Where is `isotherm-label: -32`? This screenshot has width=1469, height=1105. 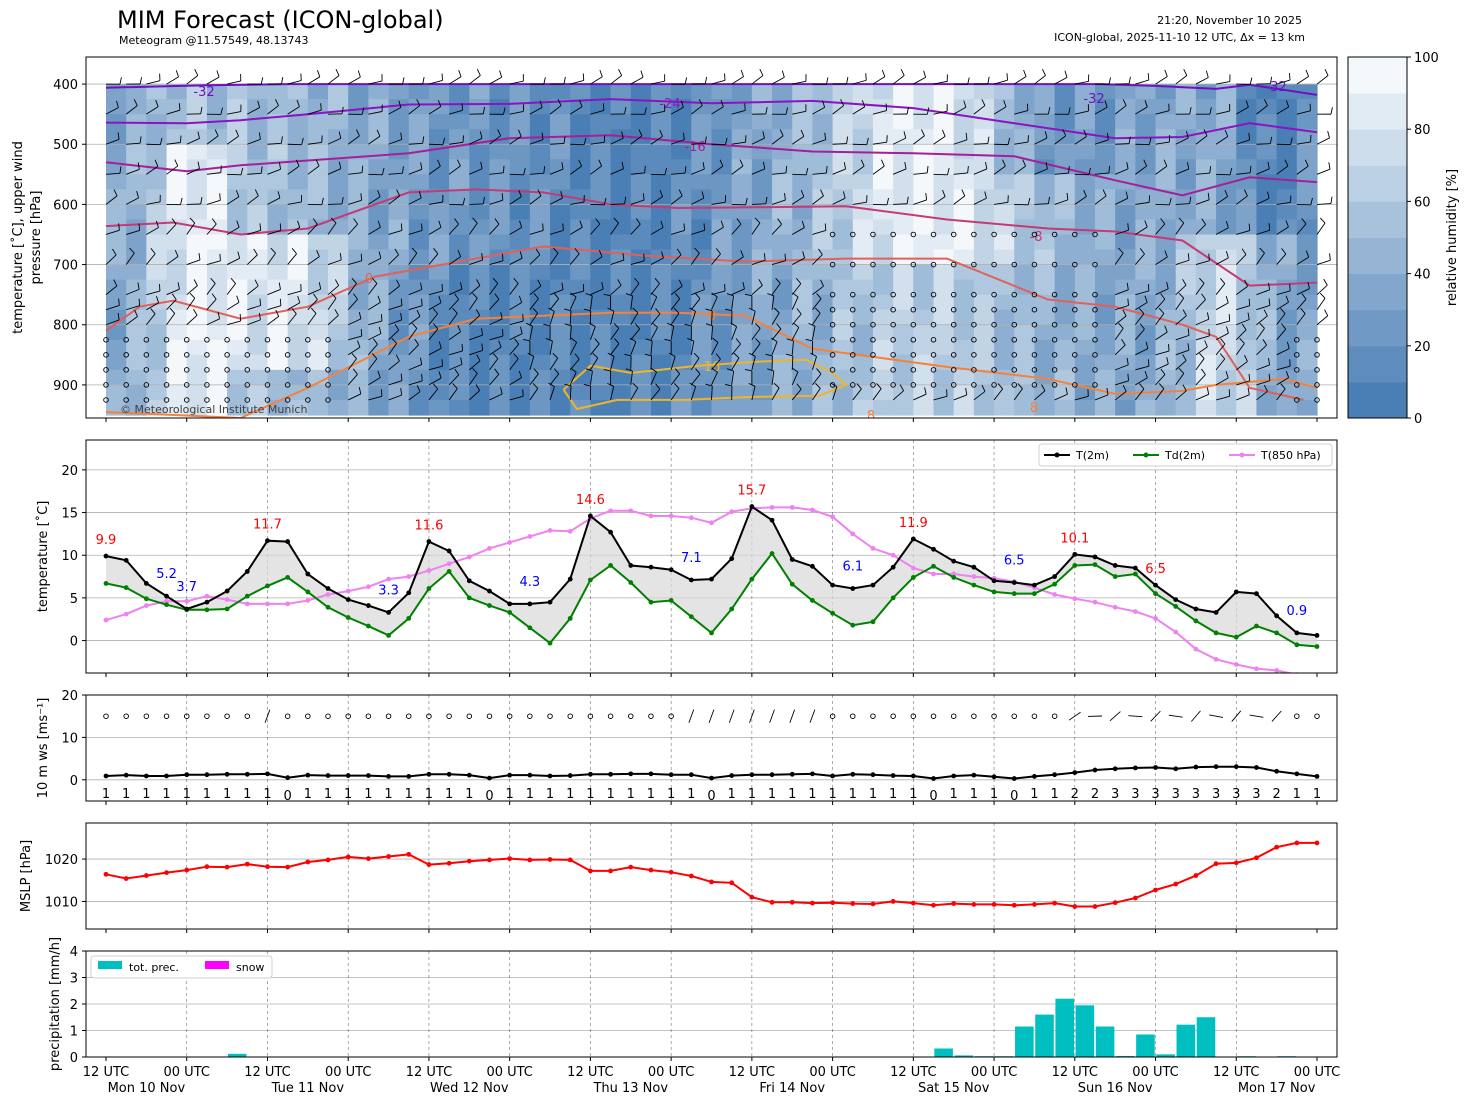
isotherm-label: -32 is located at coordinates (203, 92).